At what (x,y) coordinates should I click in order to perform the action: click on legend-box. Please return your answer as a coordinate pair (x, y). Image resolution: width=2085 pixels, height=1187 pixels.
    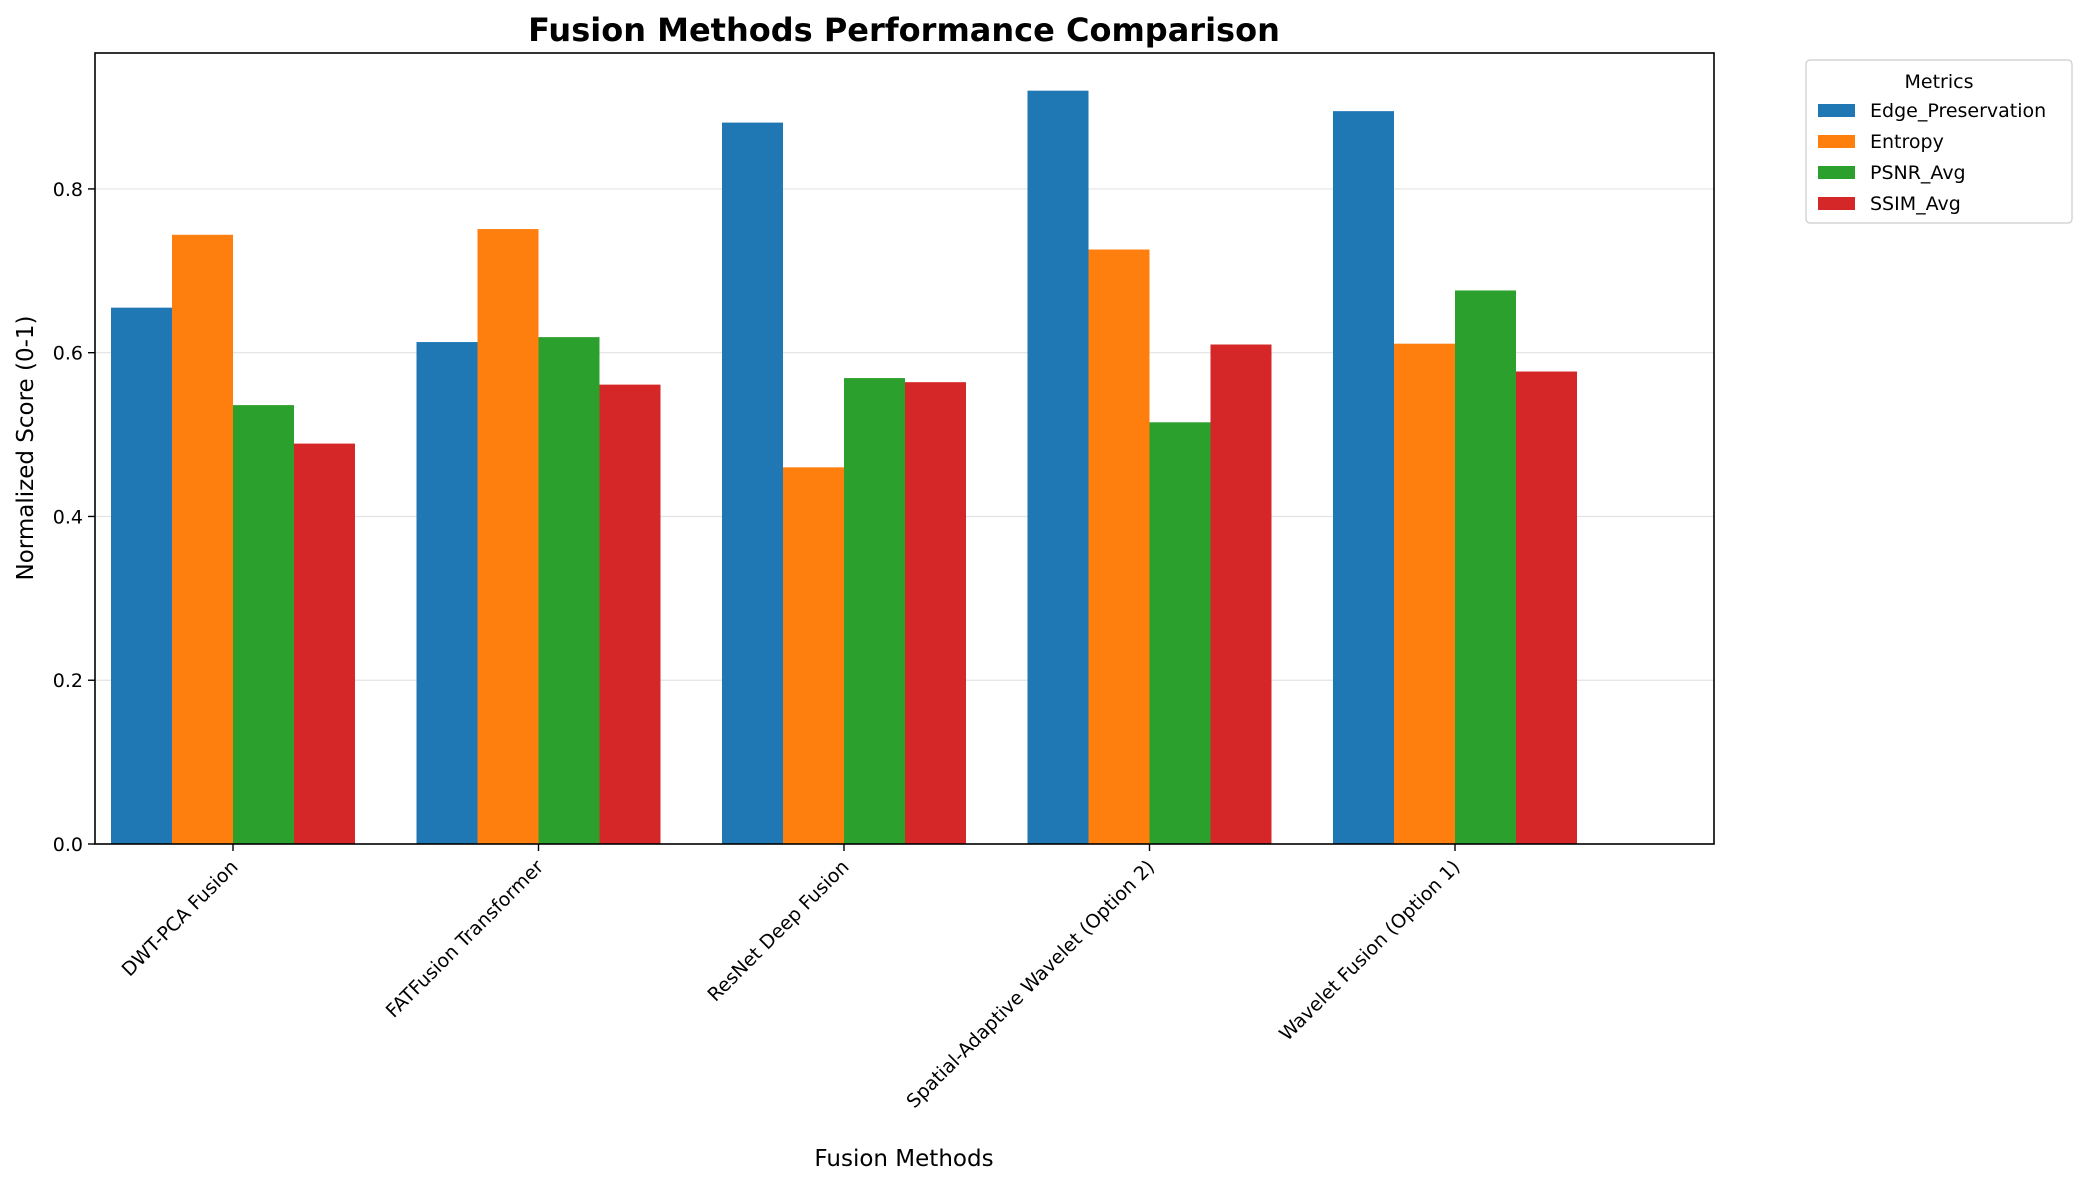
    Looking at the image, I should click on (1939, 141).